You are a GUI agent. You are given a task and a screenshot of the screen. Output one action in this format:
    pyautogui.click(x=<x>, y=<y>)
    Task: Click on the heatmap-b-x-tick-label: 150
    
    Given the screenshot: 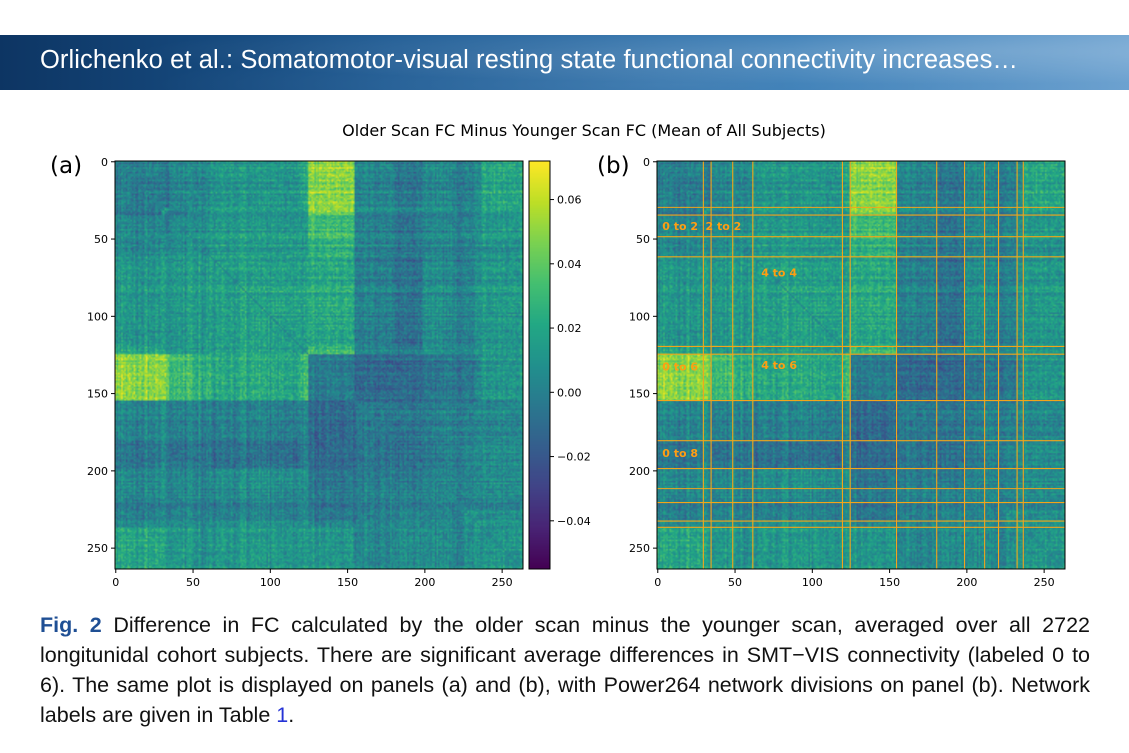 What is the action you would take?
    pyautogui.click(x=889, y=582)
    